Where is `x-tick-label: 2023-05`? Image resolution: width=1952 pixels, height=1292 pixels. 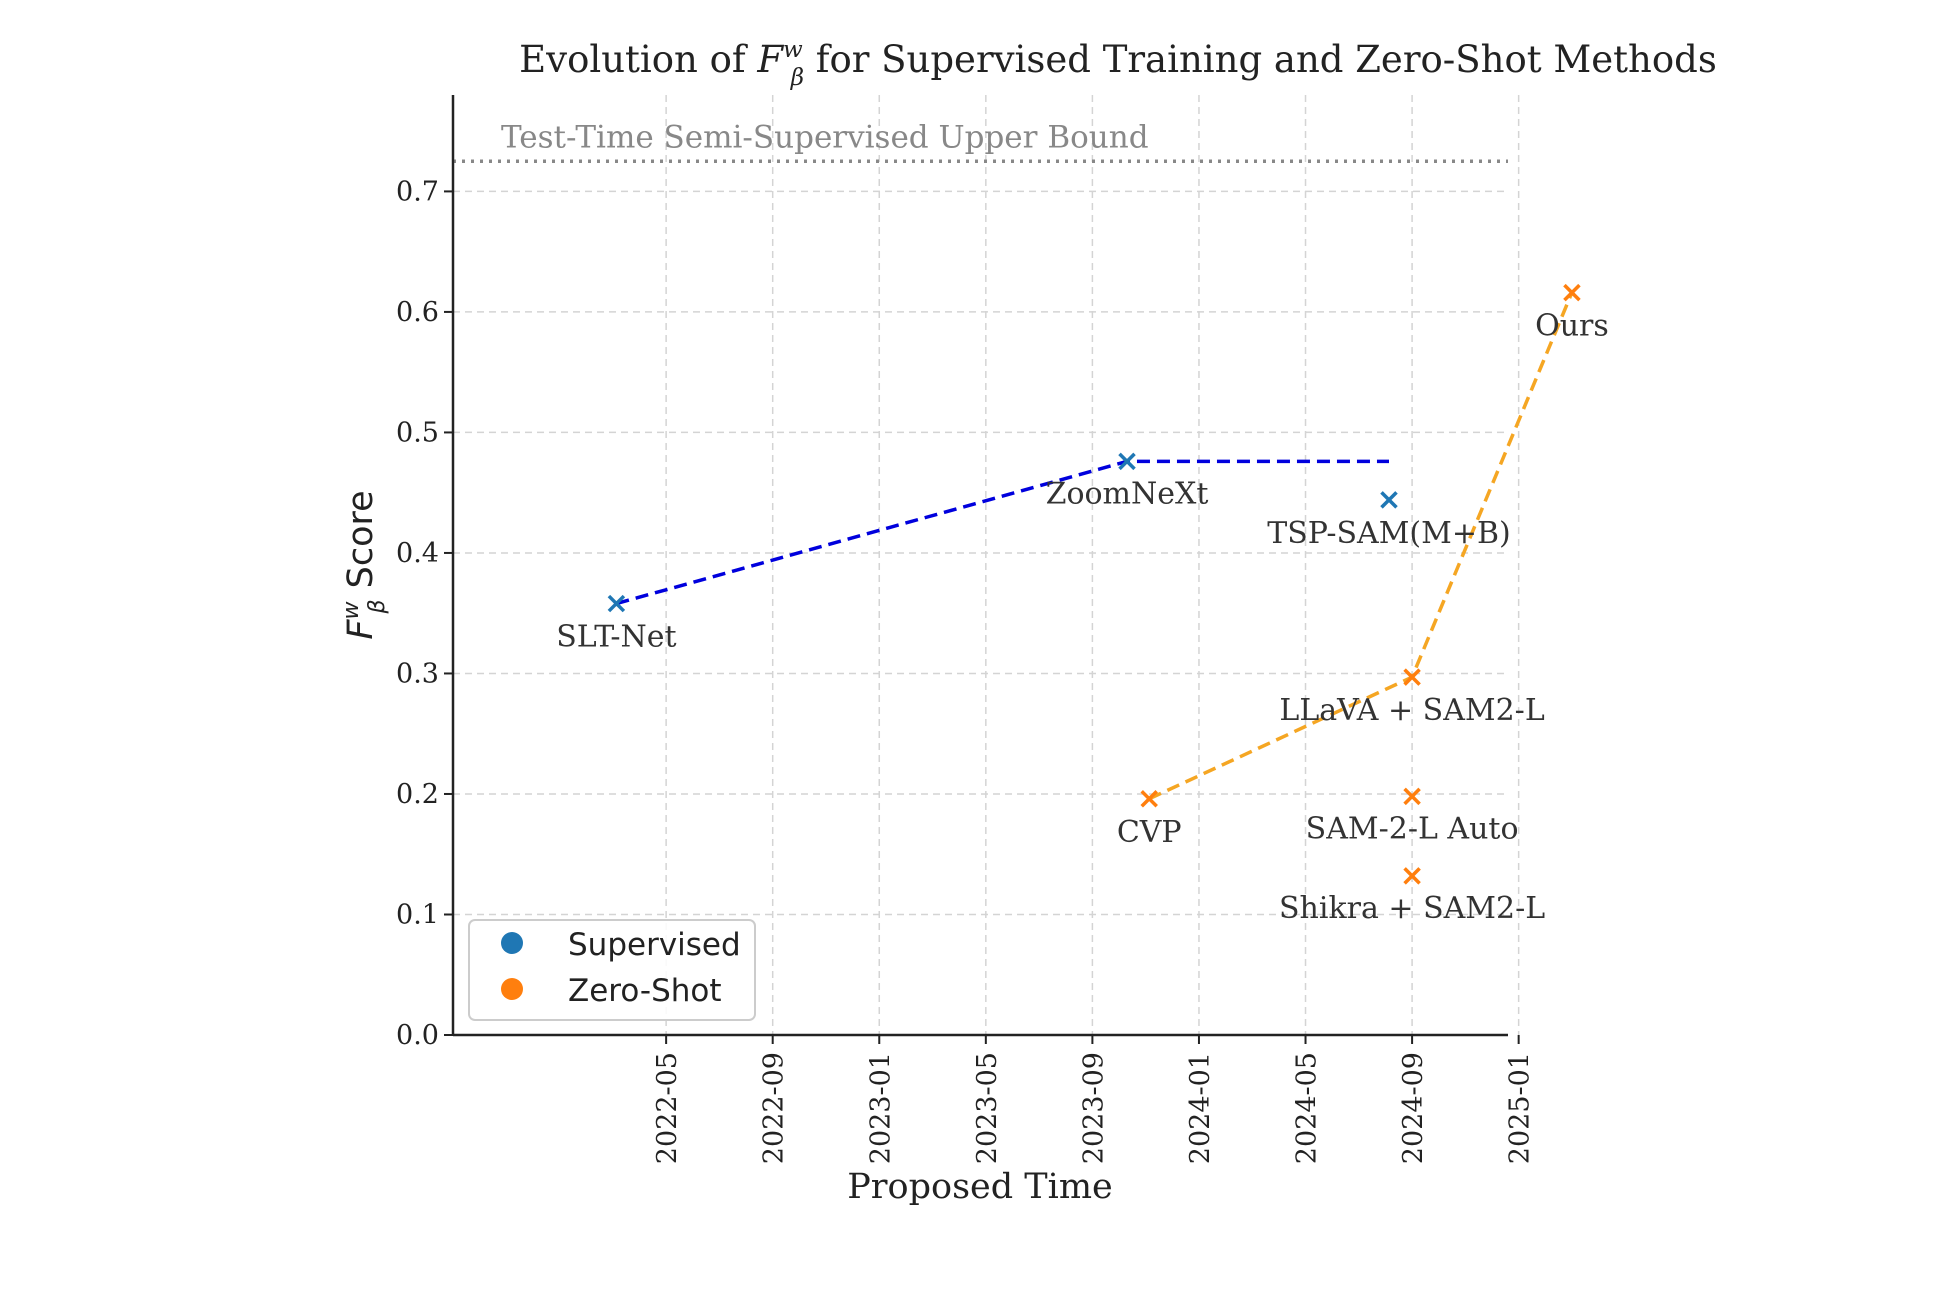 x-tick-label: 2023-05 is located at coordinates (987, 1108).